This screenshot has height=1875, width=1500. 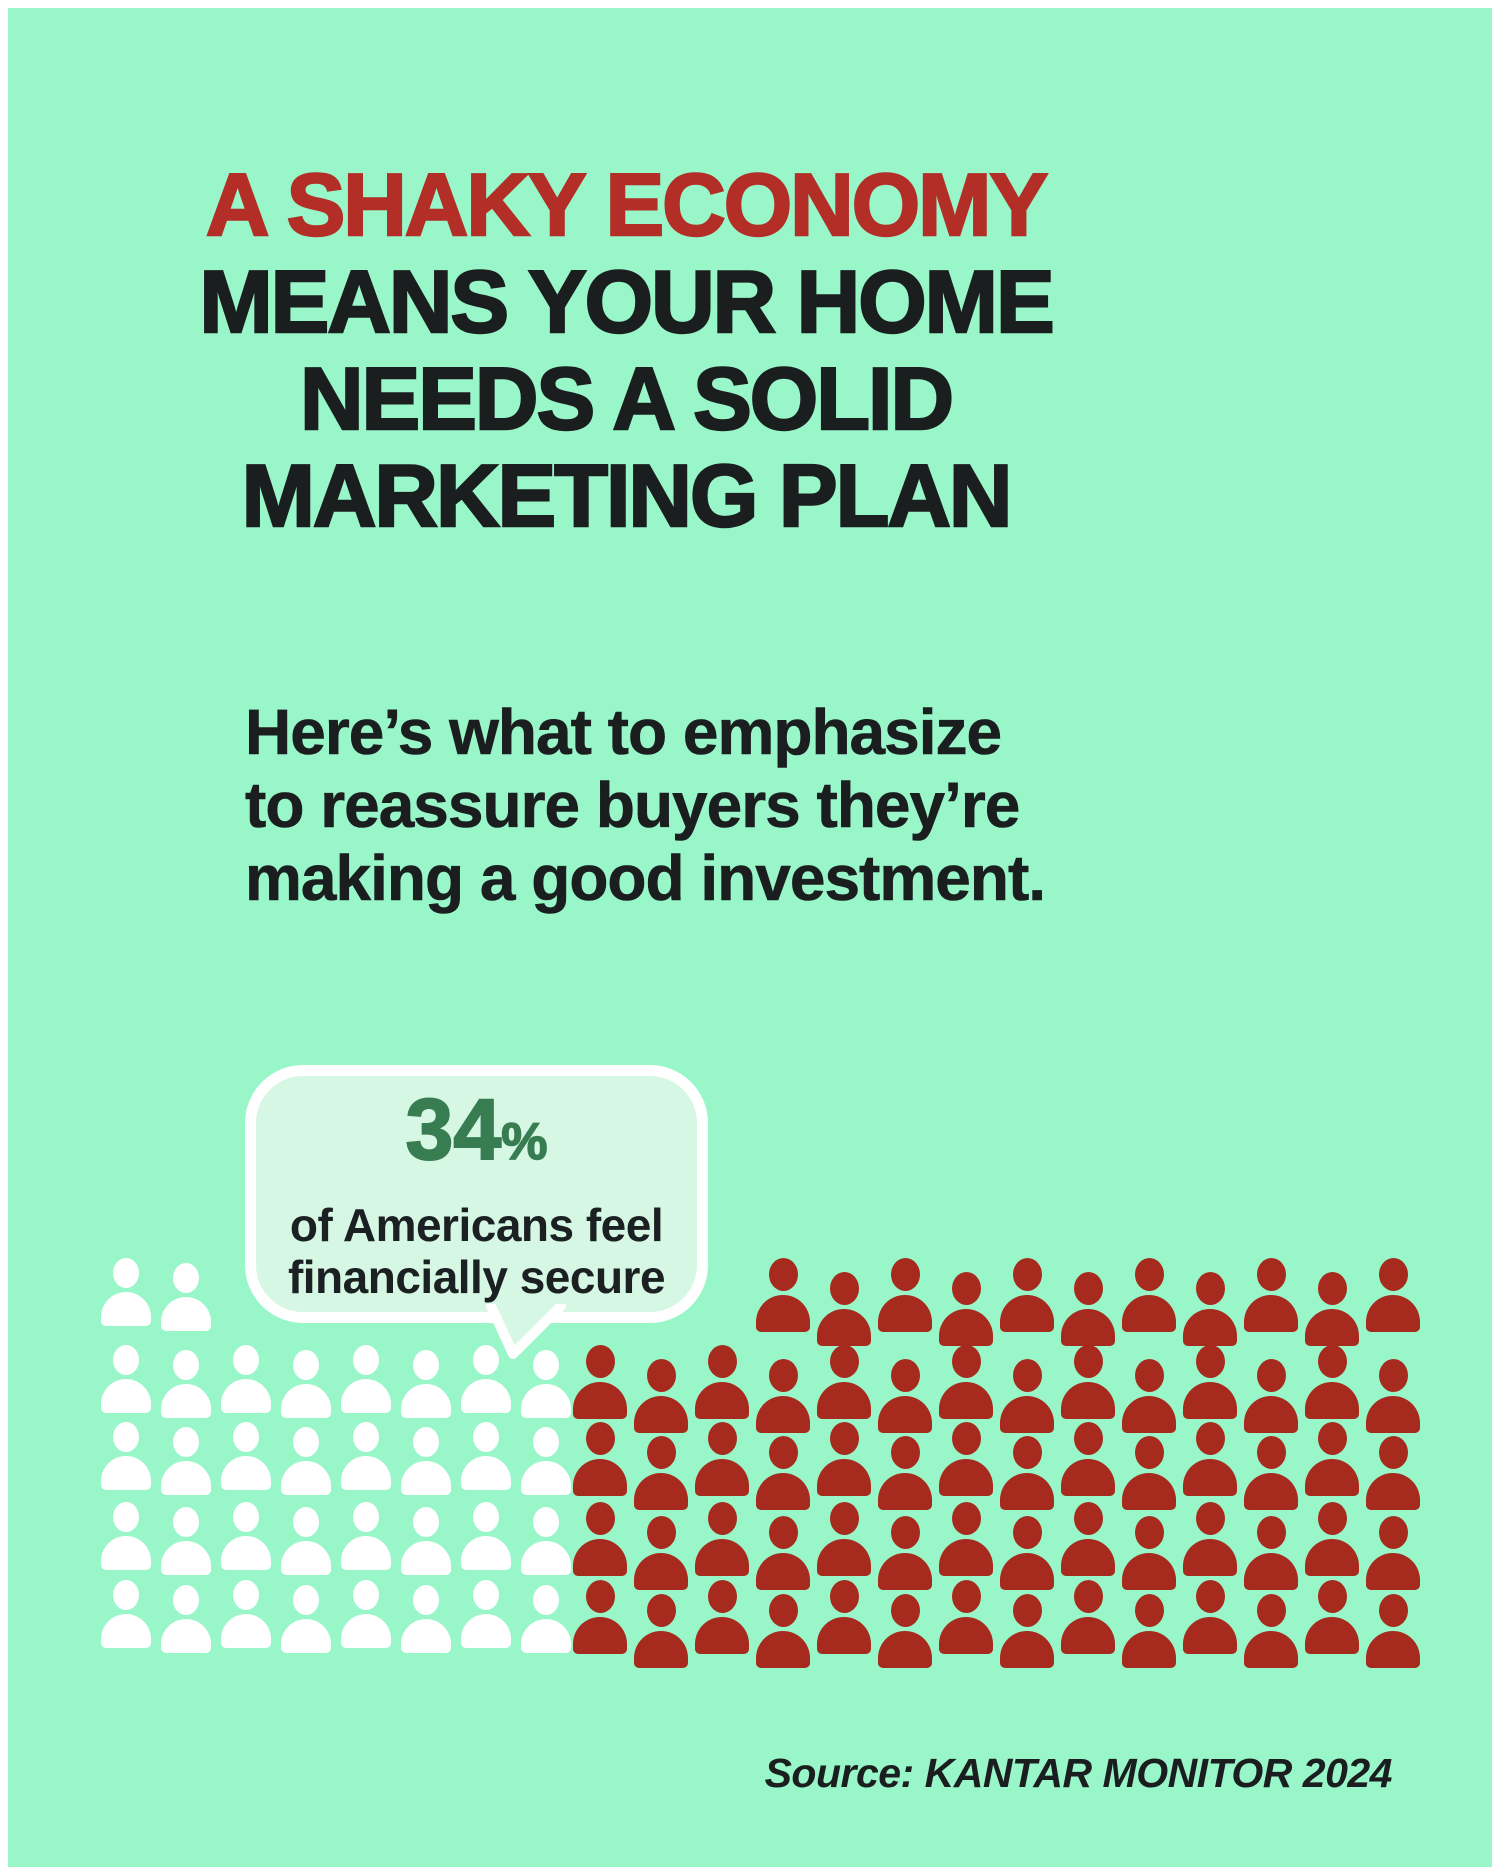 What do you see at coordinates (627, 204) in the screenshot?
I see `title-line-1: A SHAKY ECONOMY` at bounding box center [627, 204].